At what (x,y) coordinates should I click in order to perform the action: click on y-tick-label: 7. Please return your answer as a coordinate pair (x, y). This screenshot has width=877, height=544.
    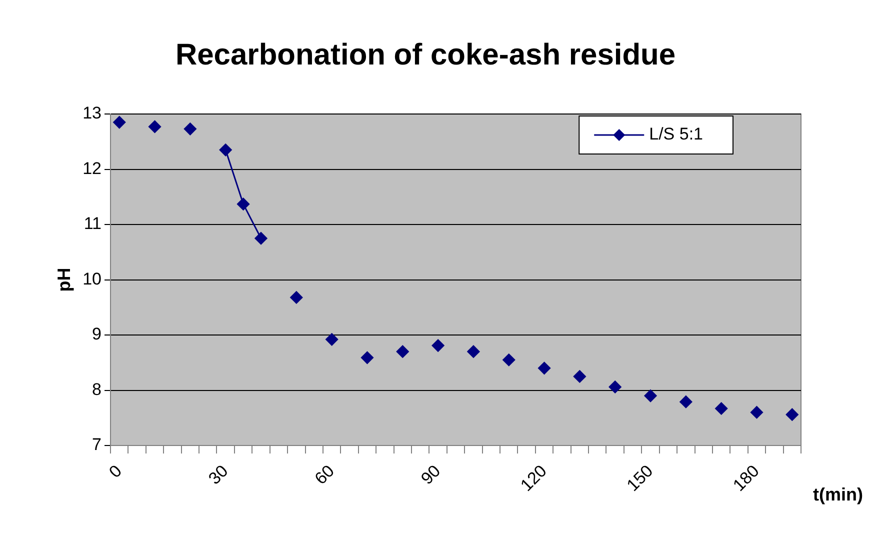
    Looking at the image, I should click on (97, 444).